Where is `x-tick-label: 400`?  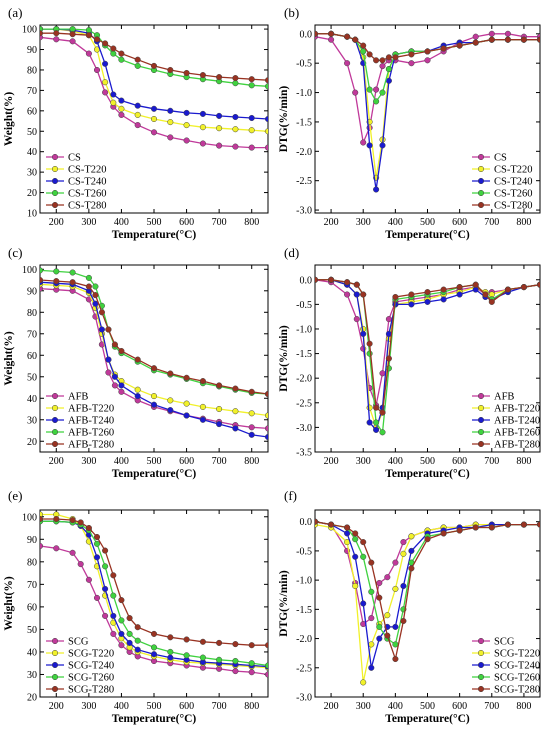 x-tick-label: 400 is located at coordinates (395, 461).